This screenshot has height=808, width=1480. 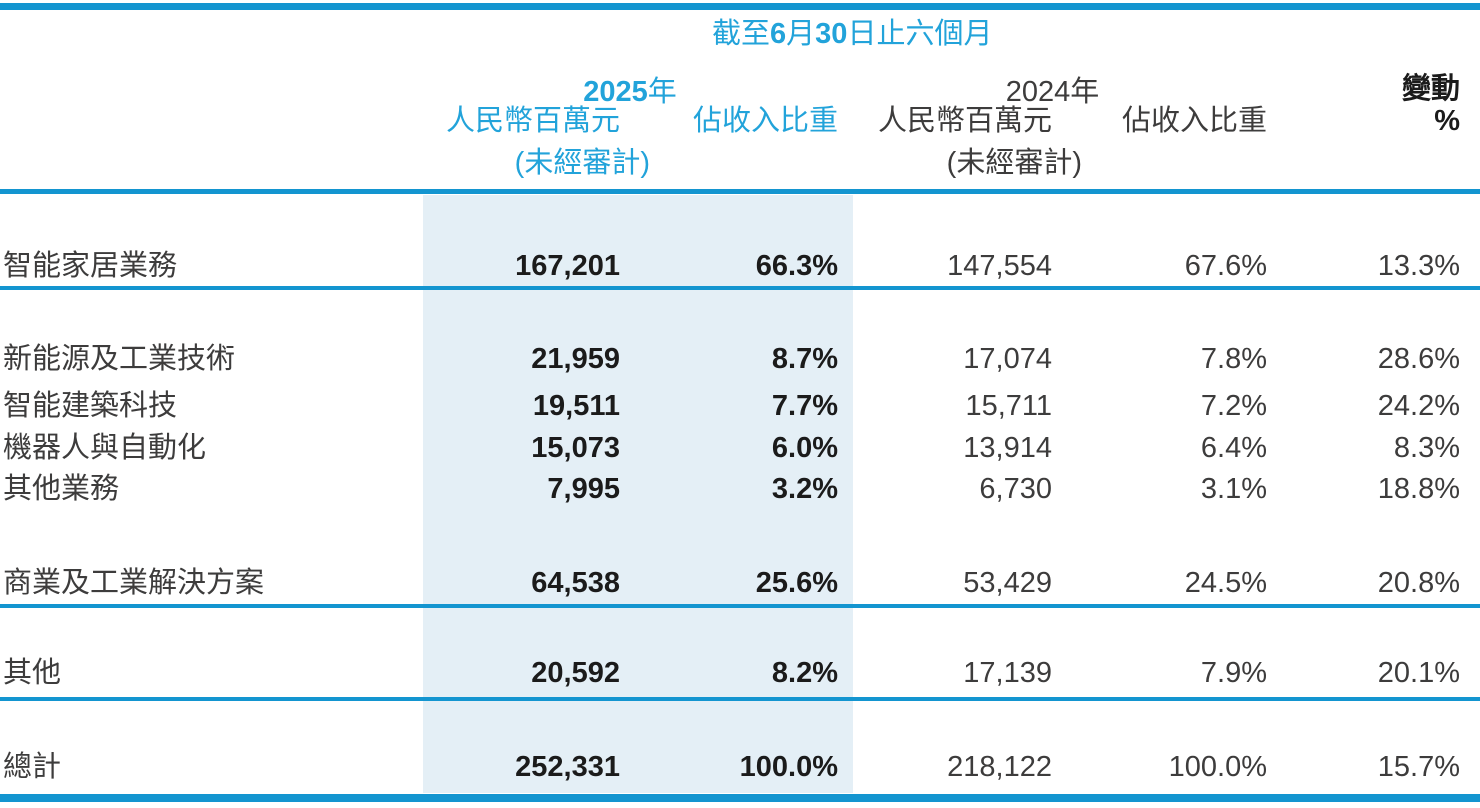 I want to click on column-header-rmb-2024: 人民幣百萬元, so click(x=964, y=121).